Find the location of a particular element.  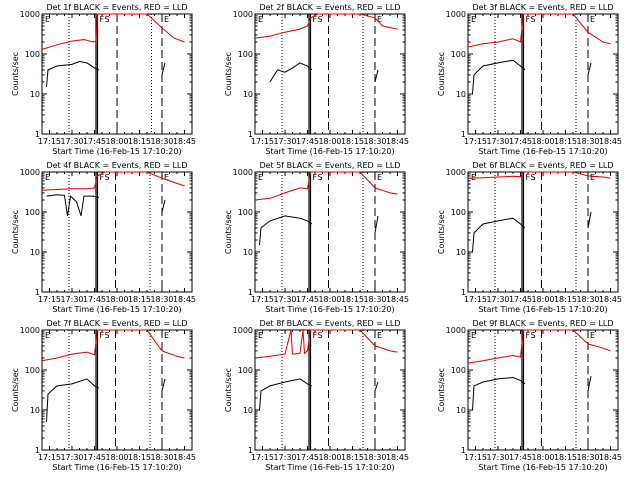

panel-title: Det 4f BLACK = Events, RED = LLD is located at coordinates (116, 165).